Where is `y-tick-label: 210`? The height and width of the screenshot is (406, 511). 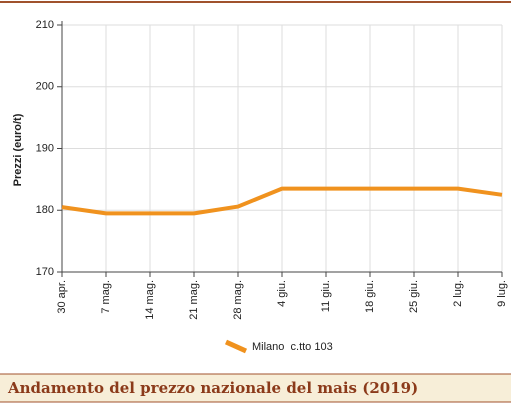 y-tick-label: 210 is located at coordinates (45, 25).